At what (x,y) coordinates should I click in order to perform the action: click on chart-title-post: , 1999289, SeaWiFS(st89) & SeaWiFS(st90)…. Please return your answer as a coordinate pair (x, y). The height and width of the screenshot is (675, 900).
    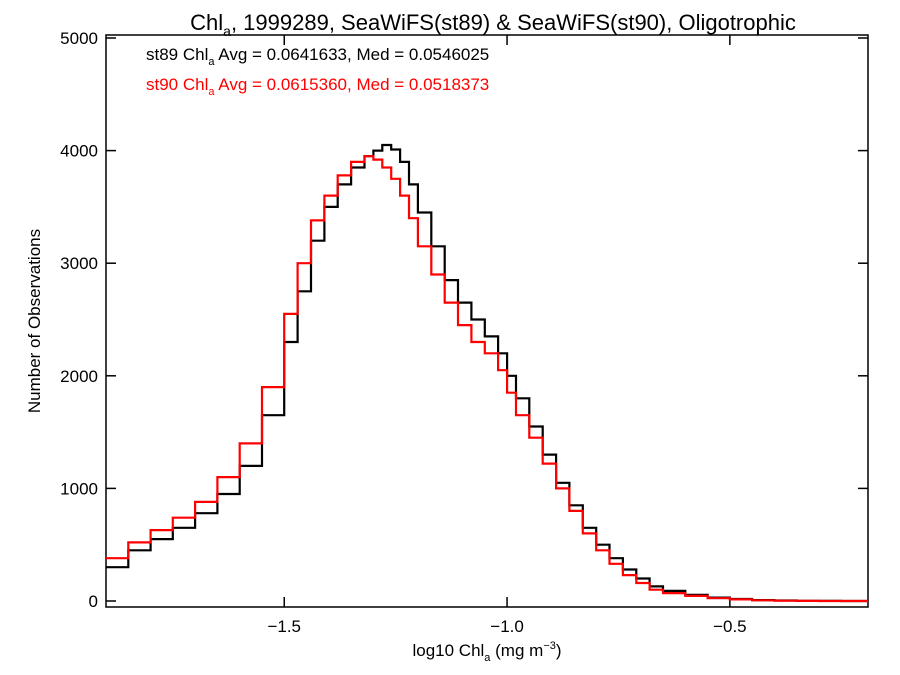
    Looking at the image, I should click on (513, 22).